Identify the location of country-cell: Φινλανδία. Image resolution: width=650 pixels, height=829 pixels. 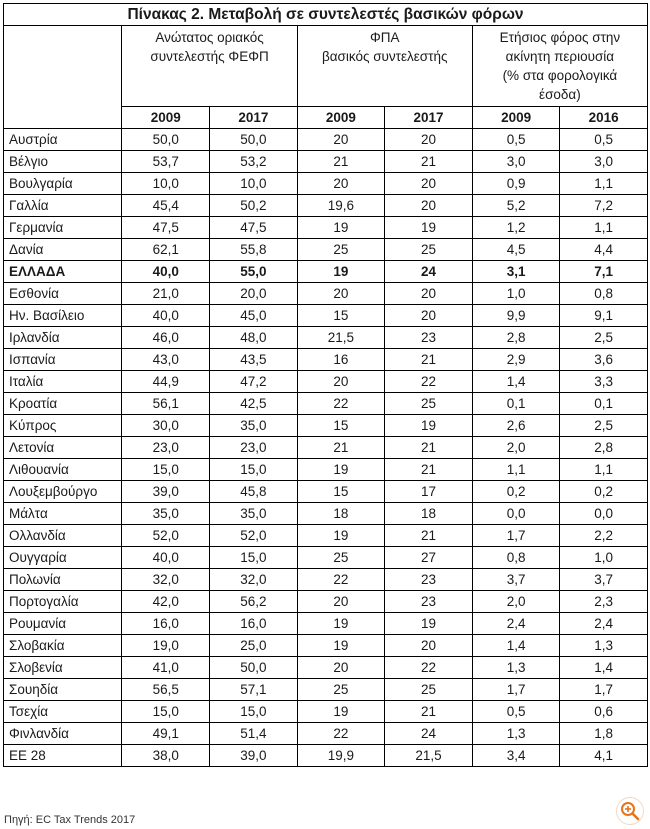
(62, 733).